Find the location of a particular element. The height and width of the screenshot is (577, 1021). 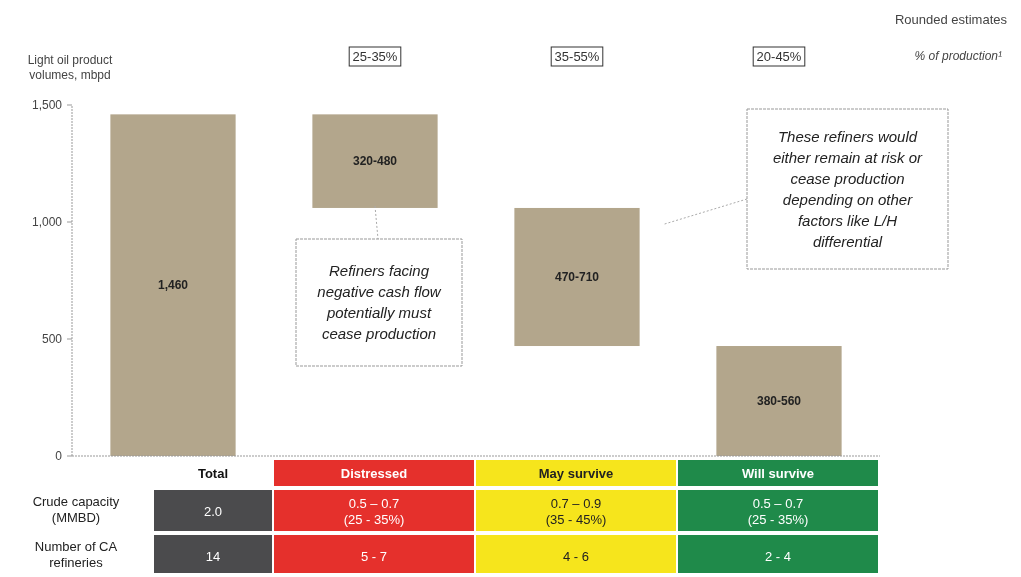

y-axis-title: Light oil product volumes, mbpd is located at coordinates (70, 67).